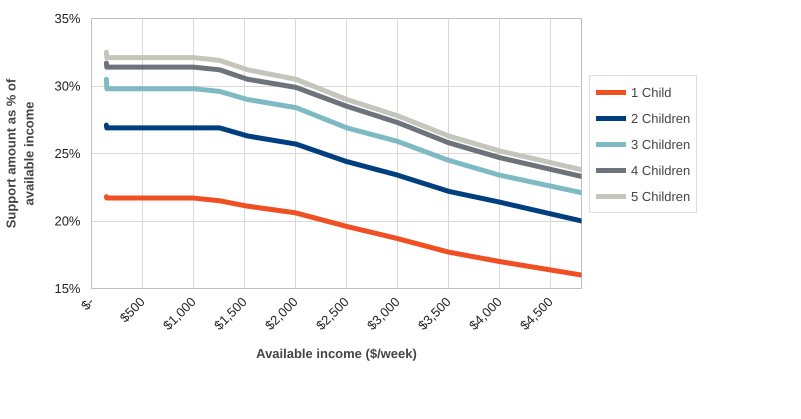  Describe the element at coordinates (660, 144) in the screenshot. I see `legend-label: 3 Children` at that location.